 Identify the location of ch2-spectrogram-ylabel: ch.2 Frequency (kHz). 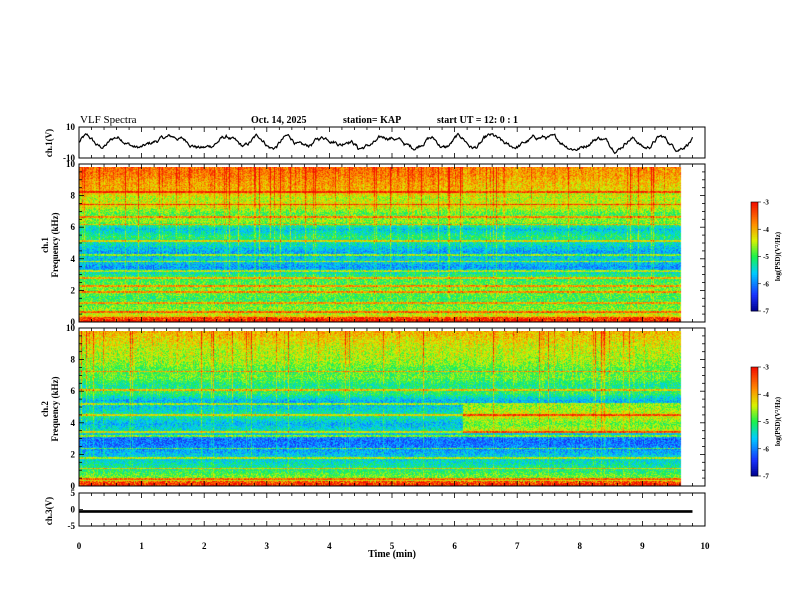
(50, 408).